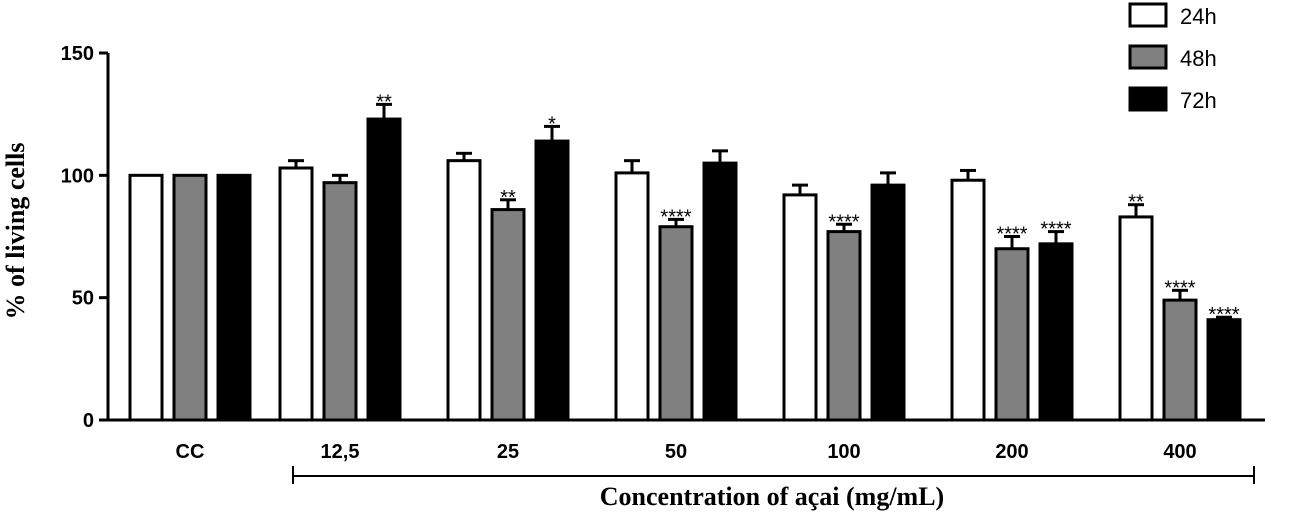  What do you see at coordinates (77, 54) in the screenshot?
I see `y-tick-label: 150` at bounding box center [77, 54].